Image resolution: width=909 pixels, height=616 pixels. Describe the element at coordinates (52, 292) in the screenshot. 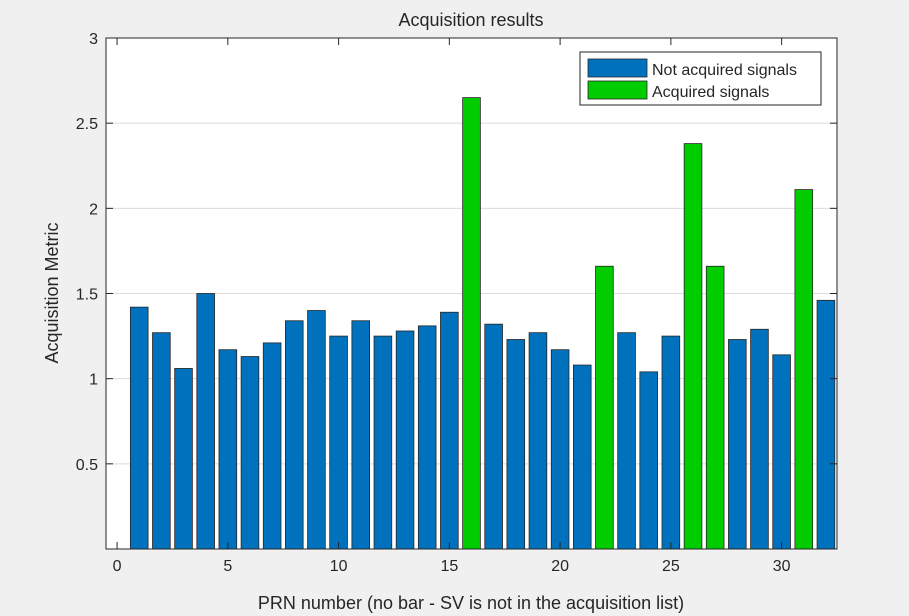

I see `y-axis-label: Acquisition Metric` at that location.